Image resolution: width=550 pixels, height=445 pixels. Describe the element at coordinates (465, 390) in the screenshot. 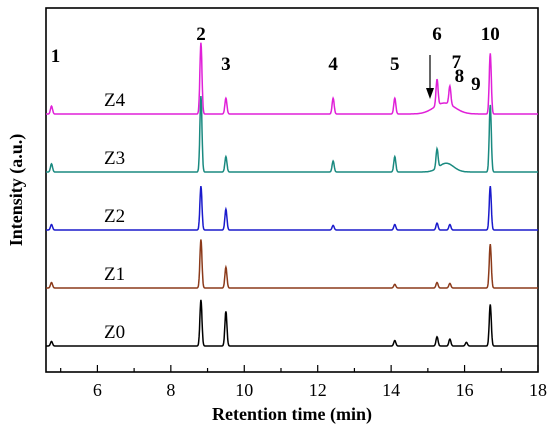

I see `x-tick-label: 16` at that location.